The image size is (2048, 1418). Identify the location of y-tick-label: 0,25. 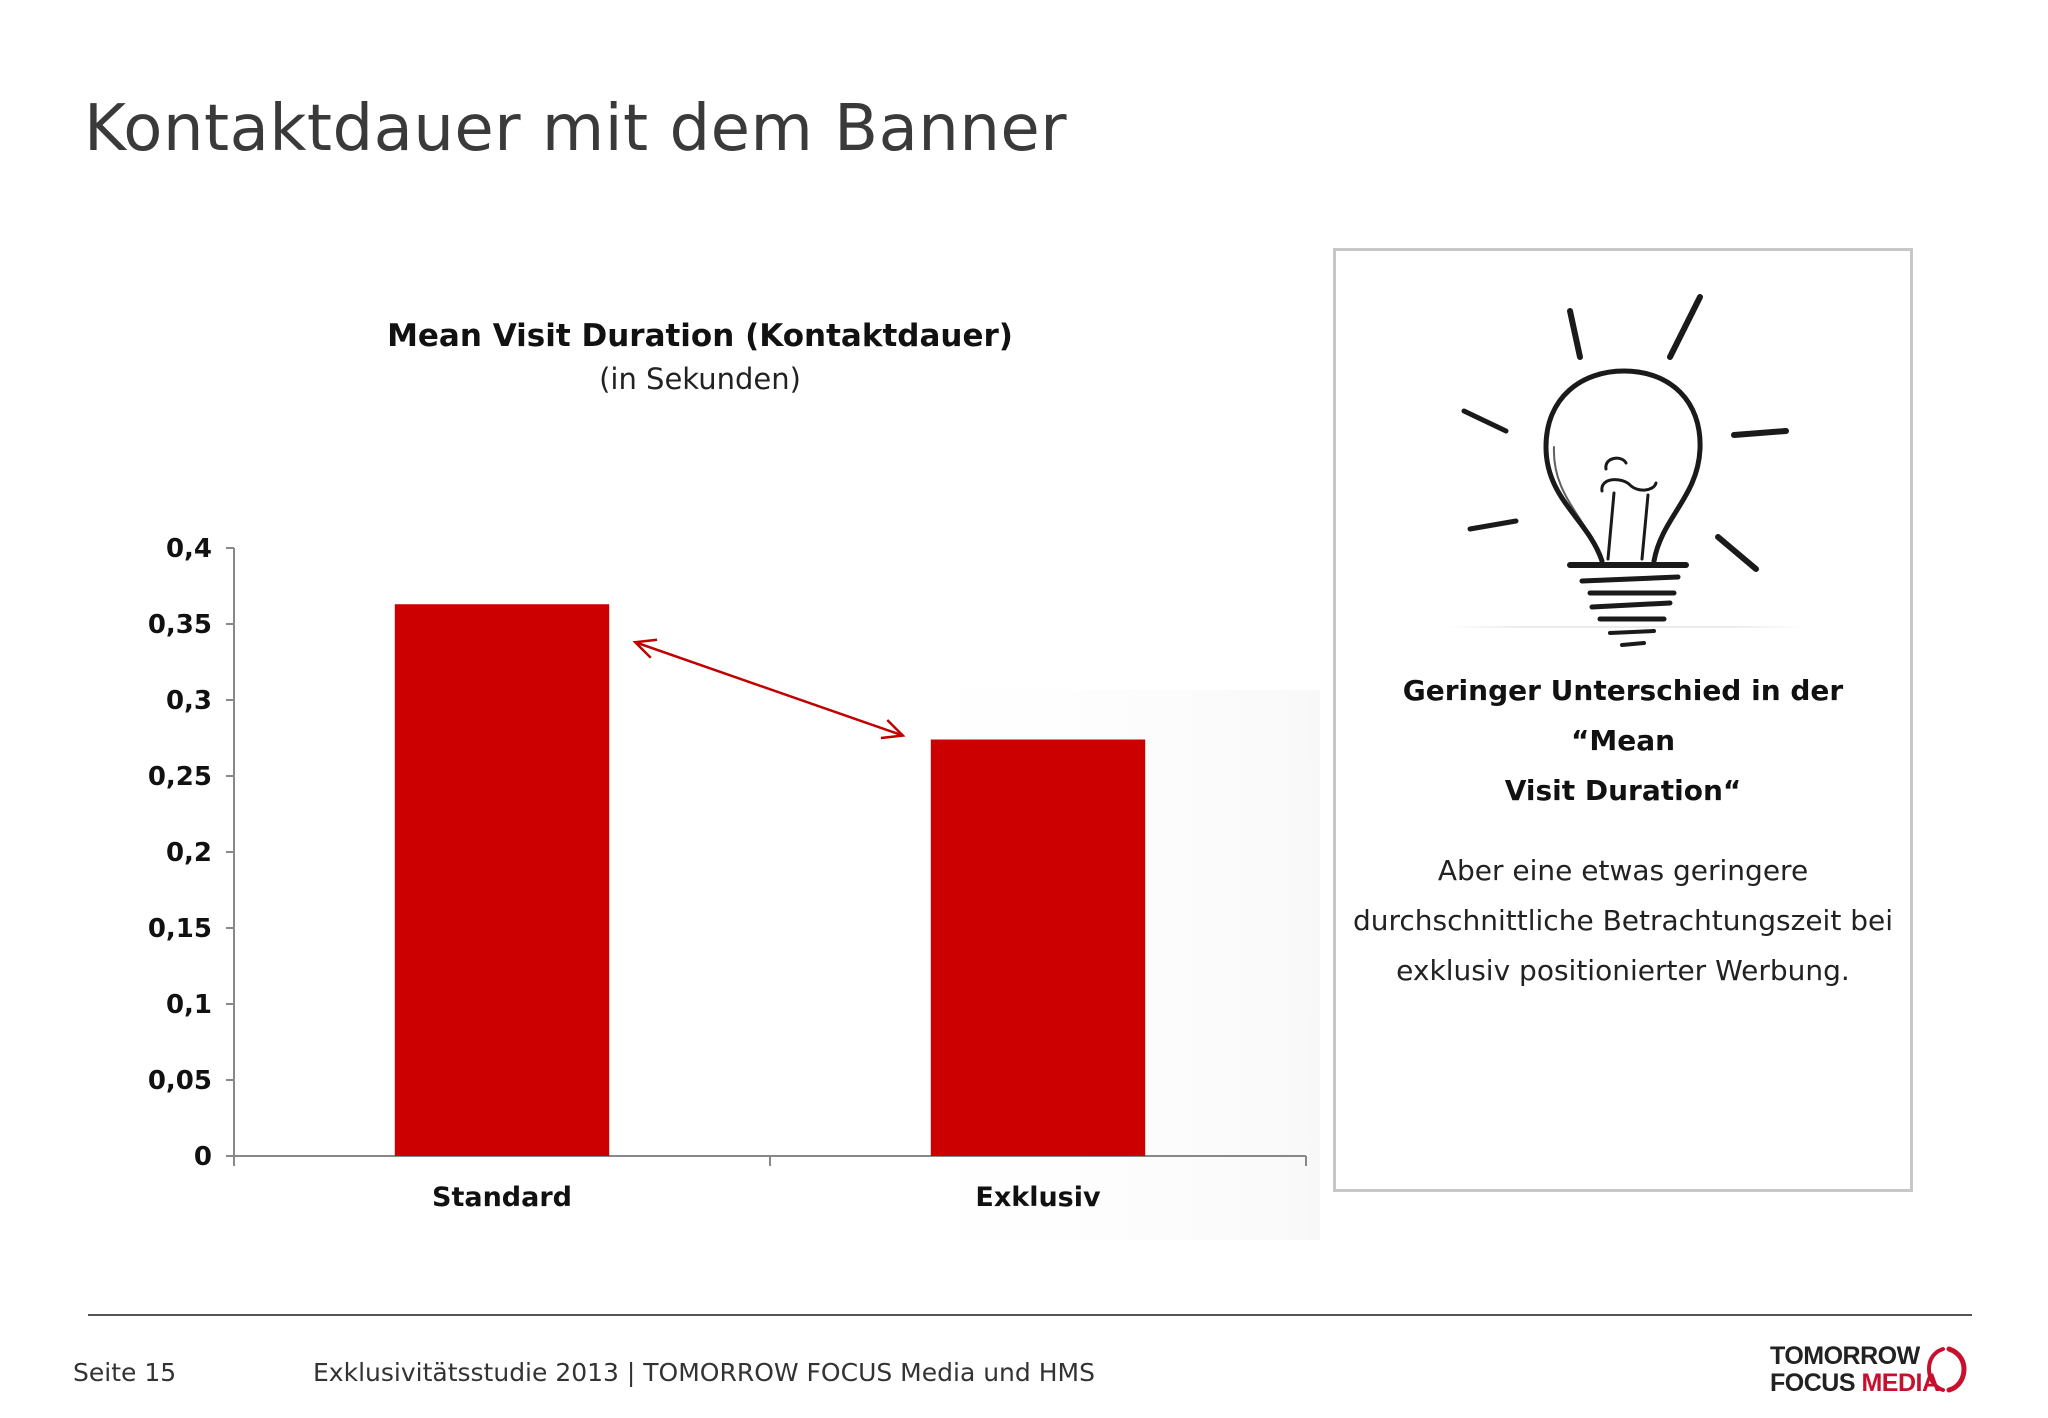
(180, 777).